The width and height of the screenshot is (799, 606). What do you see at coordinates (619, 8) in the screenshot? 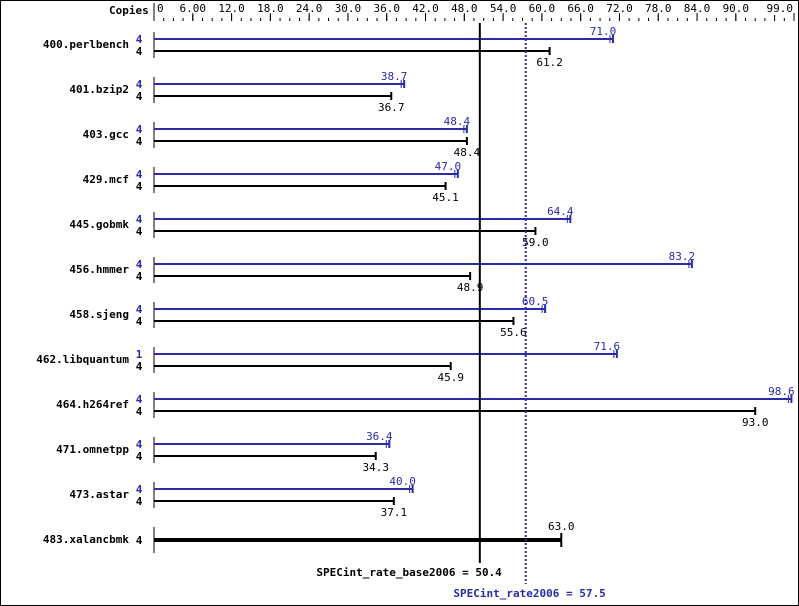
I see `x-tick-label: 72.0` at bounding box center [619, 8].